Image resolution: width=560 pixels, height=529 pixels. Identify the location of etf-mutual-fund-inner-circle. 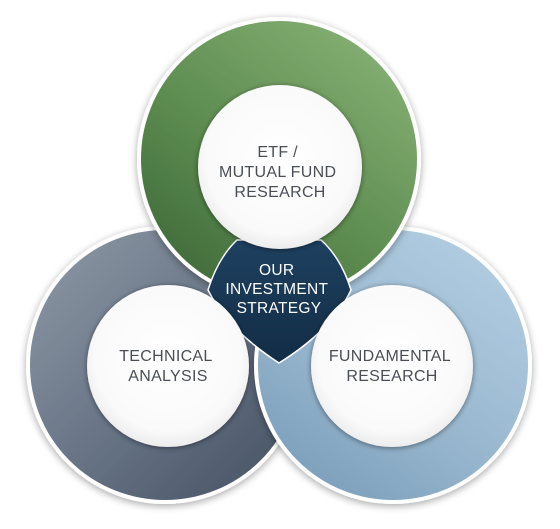
(280, 167).